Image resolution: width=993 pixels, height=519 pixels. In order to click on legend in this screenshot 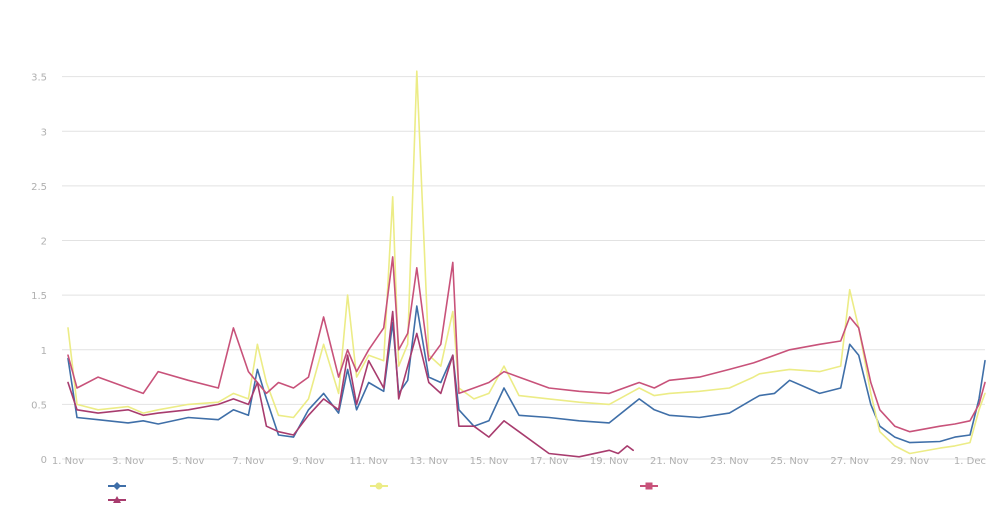, I will do `click(383, 492)`.